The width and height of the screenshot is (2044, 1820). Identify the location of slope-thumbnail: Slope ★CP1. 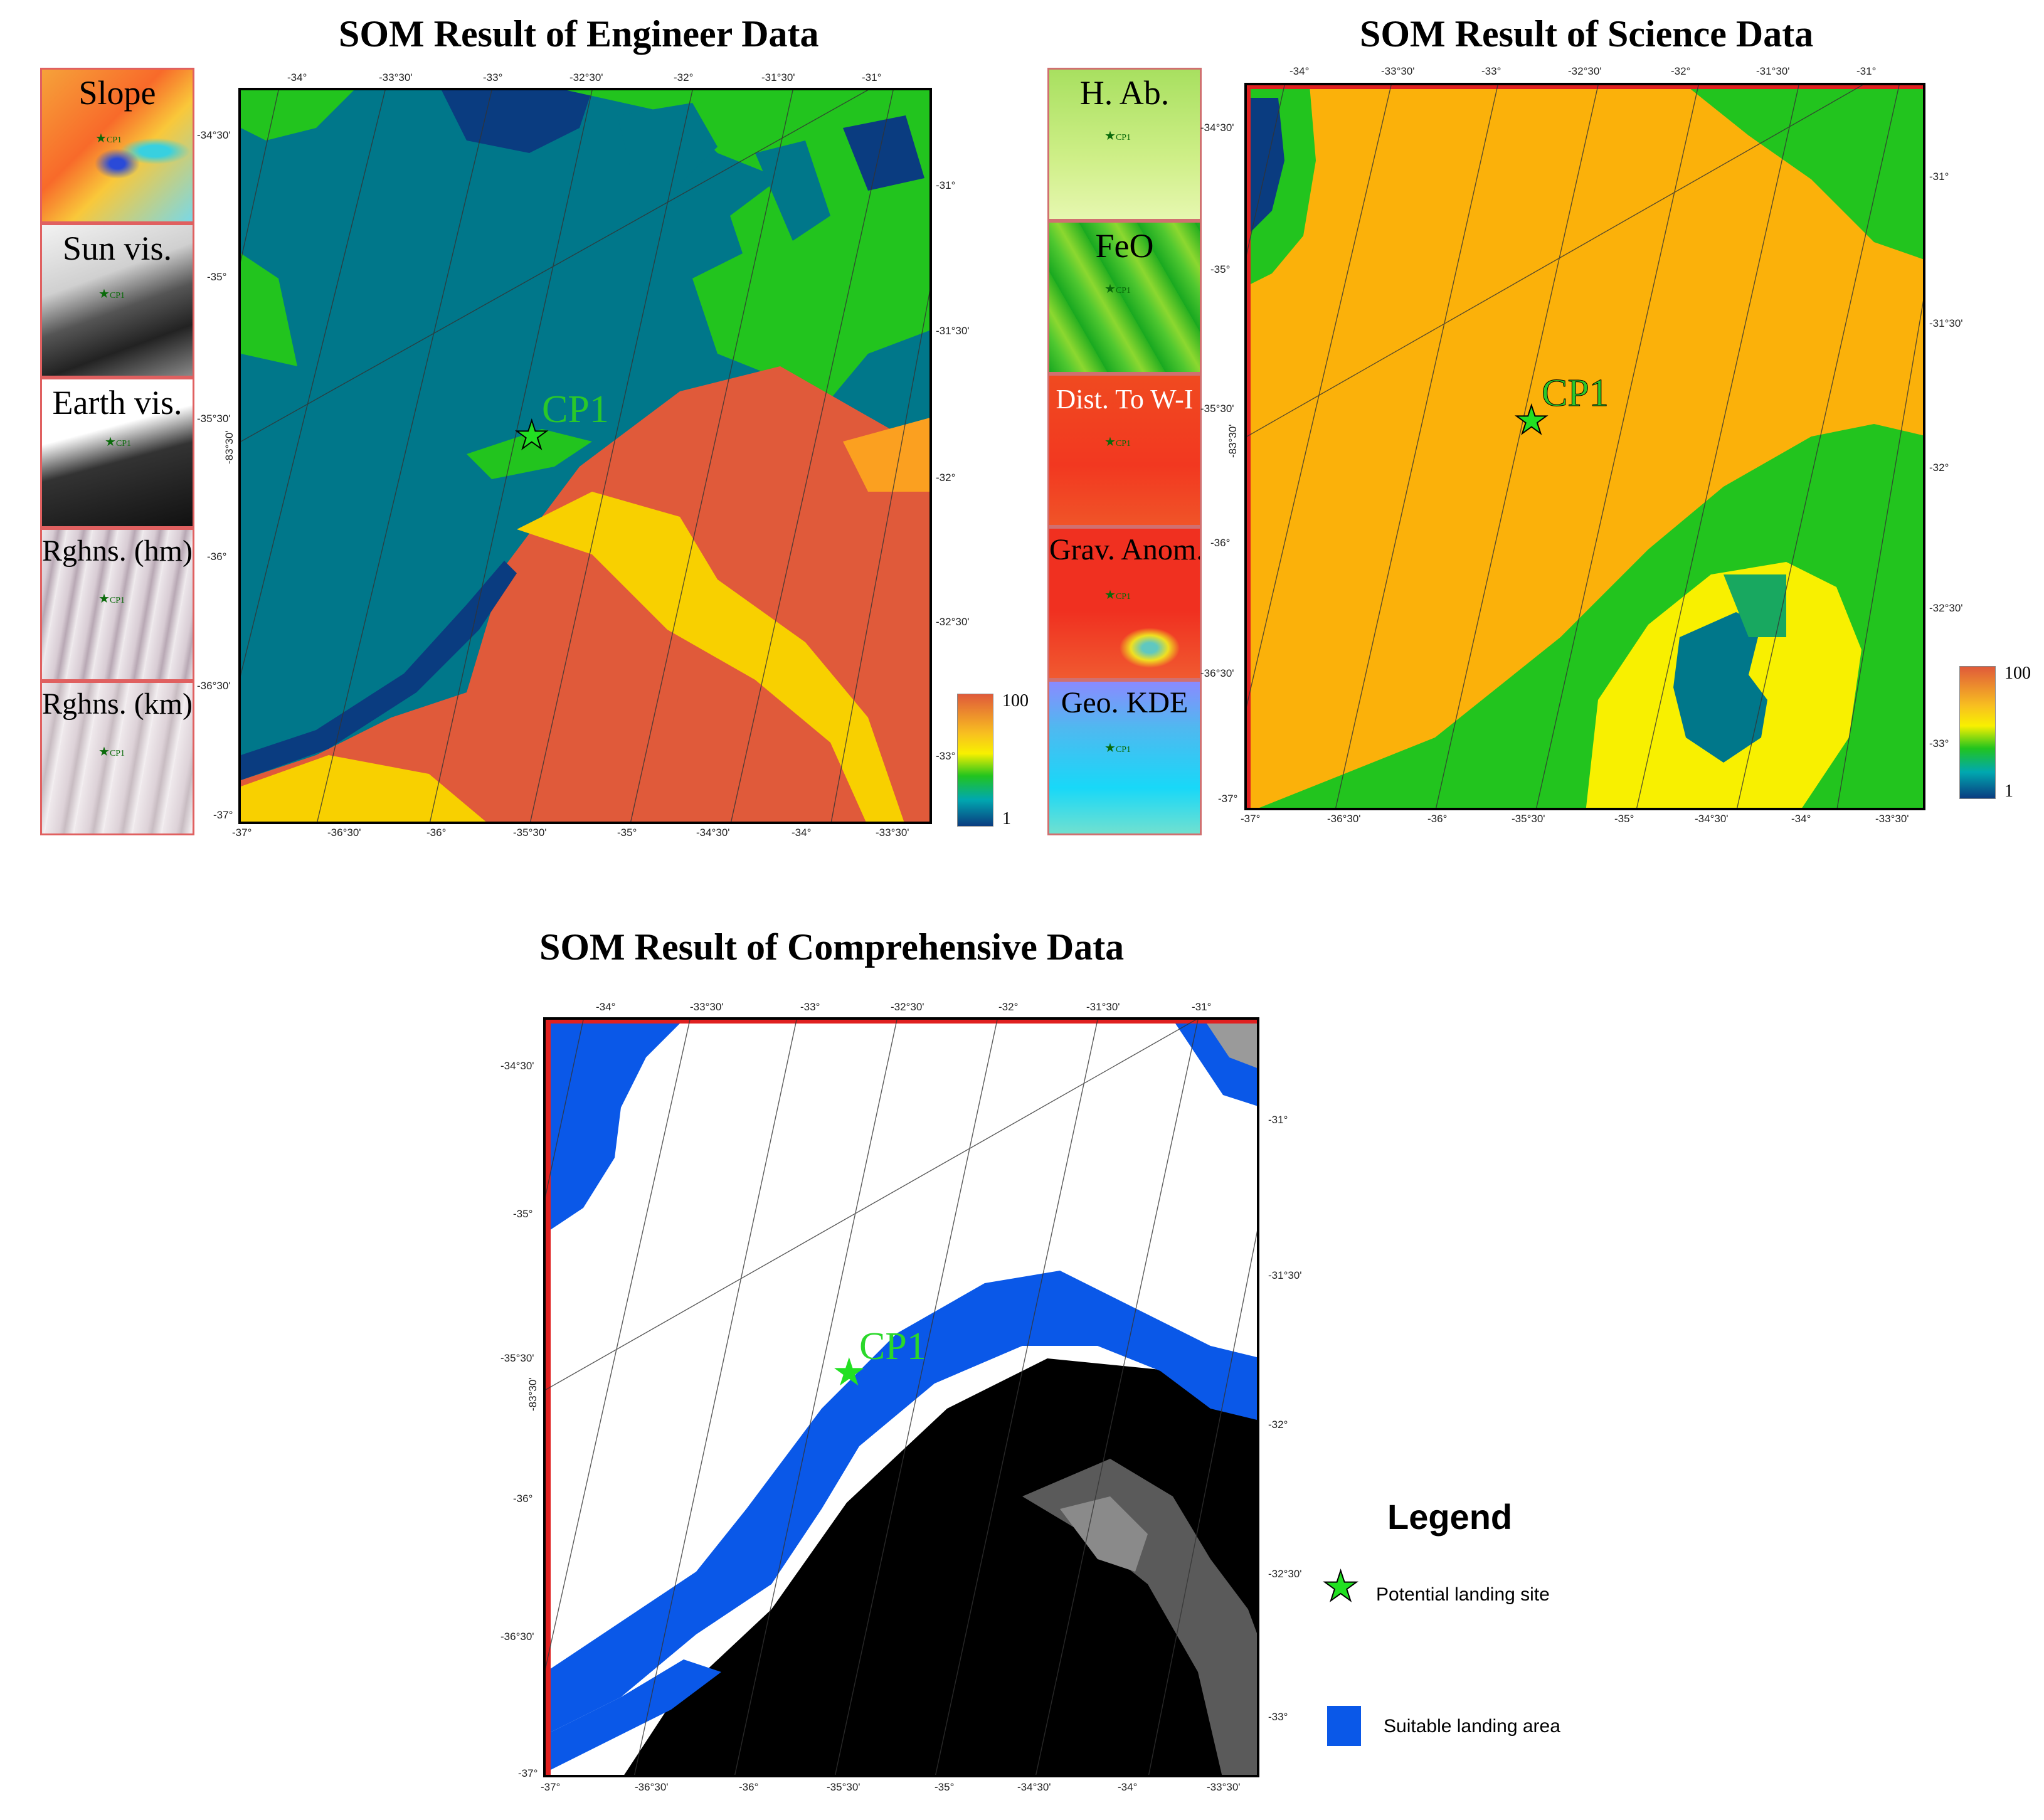
(117, 145).